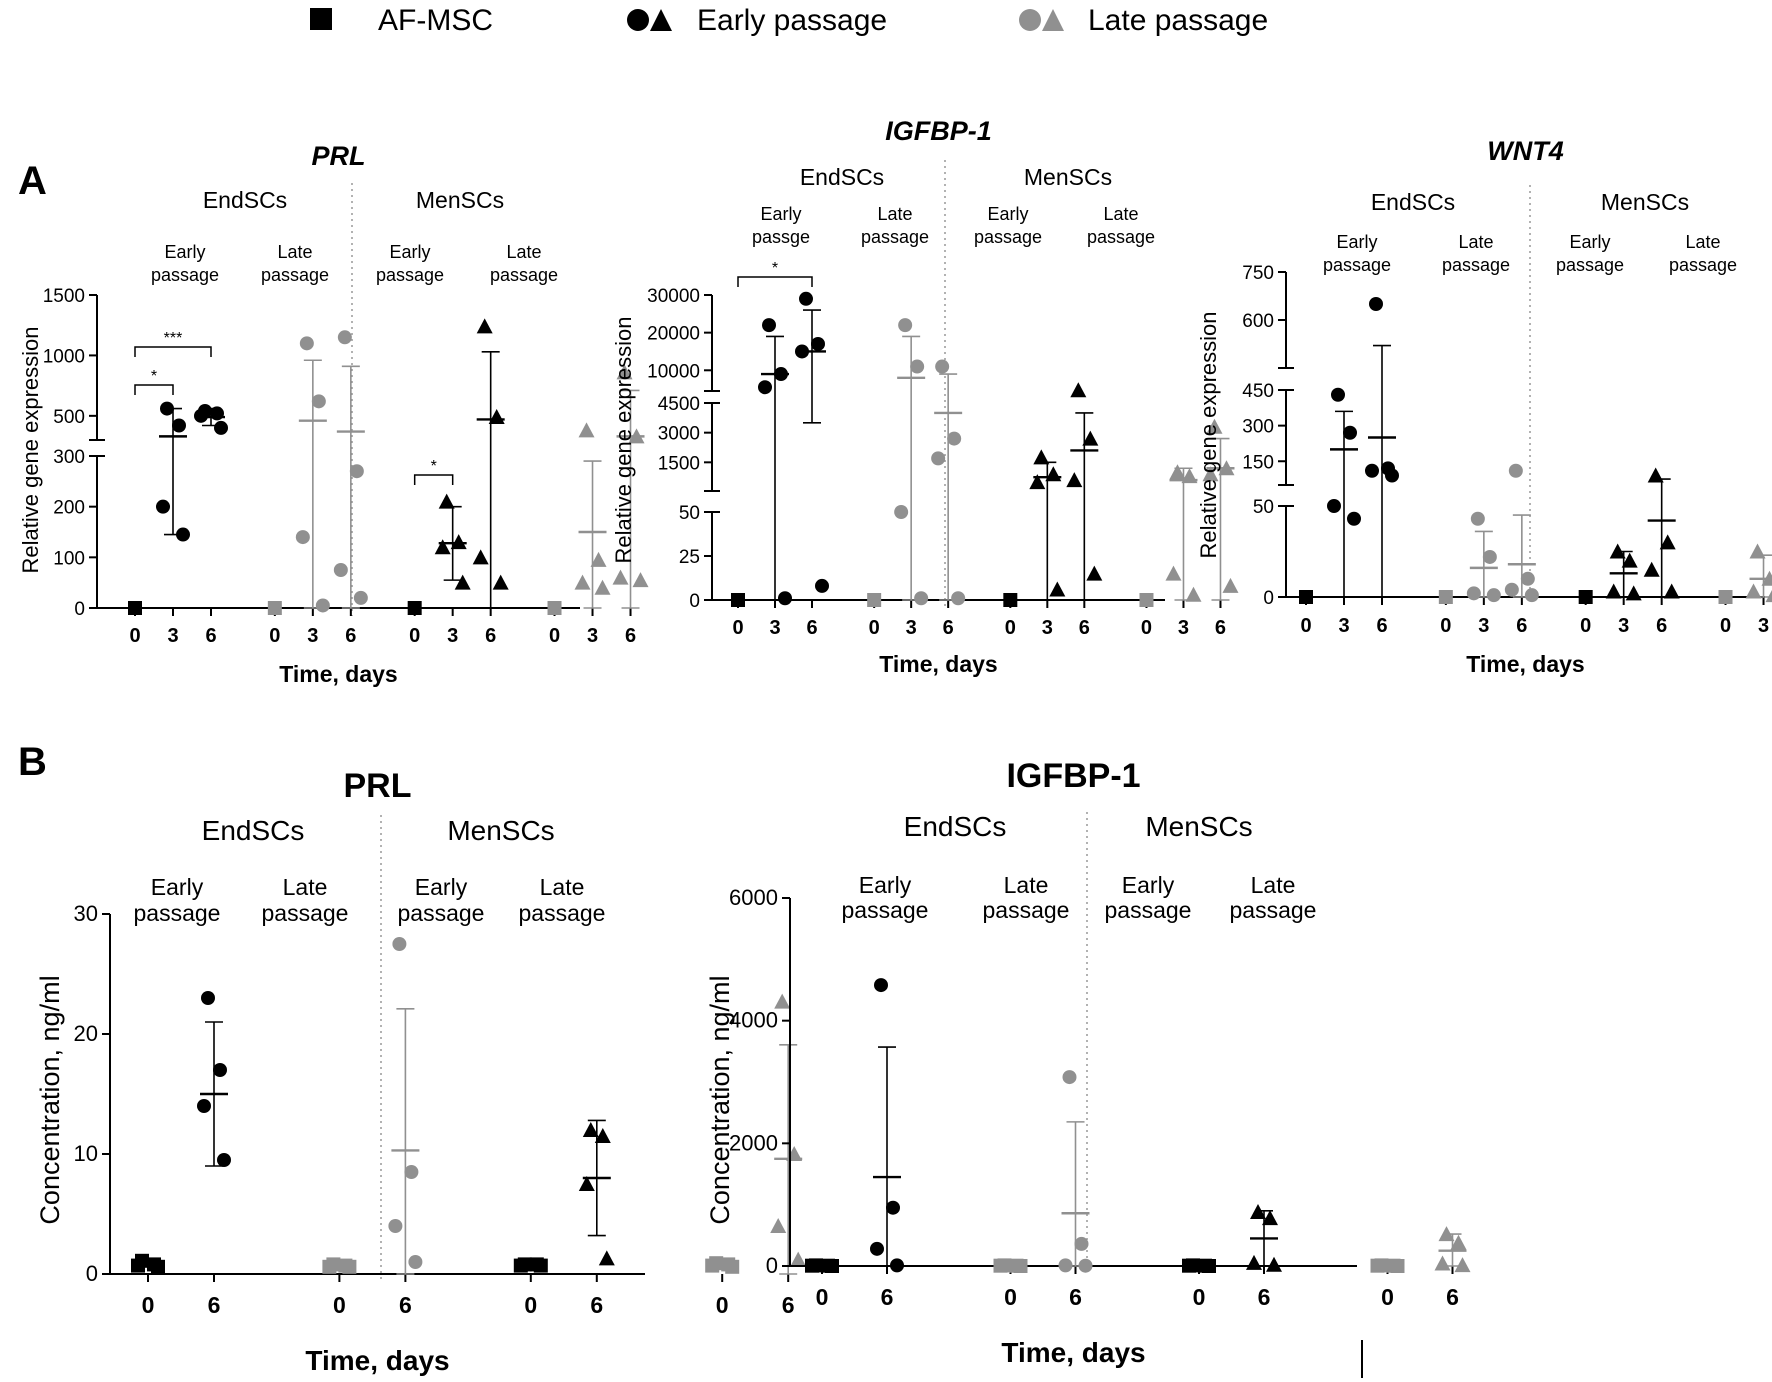 This screenshot has height=1382, width=1772. I want to click on y-tick-label: 30000, so click(673, 296).